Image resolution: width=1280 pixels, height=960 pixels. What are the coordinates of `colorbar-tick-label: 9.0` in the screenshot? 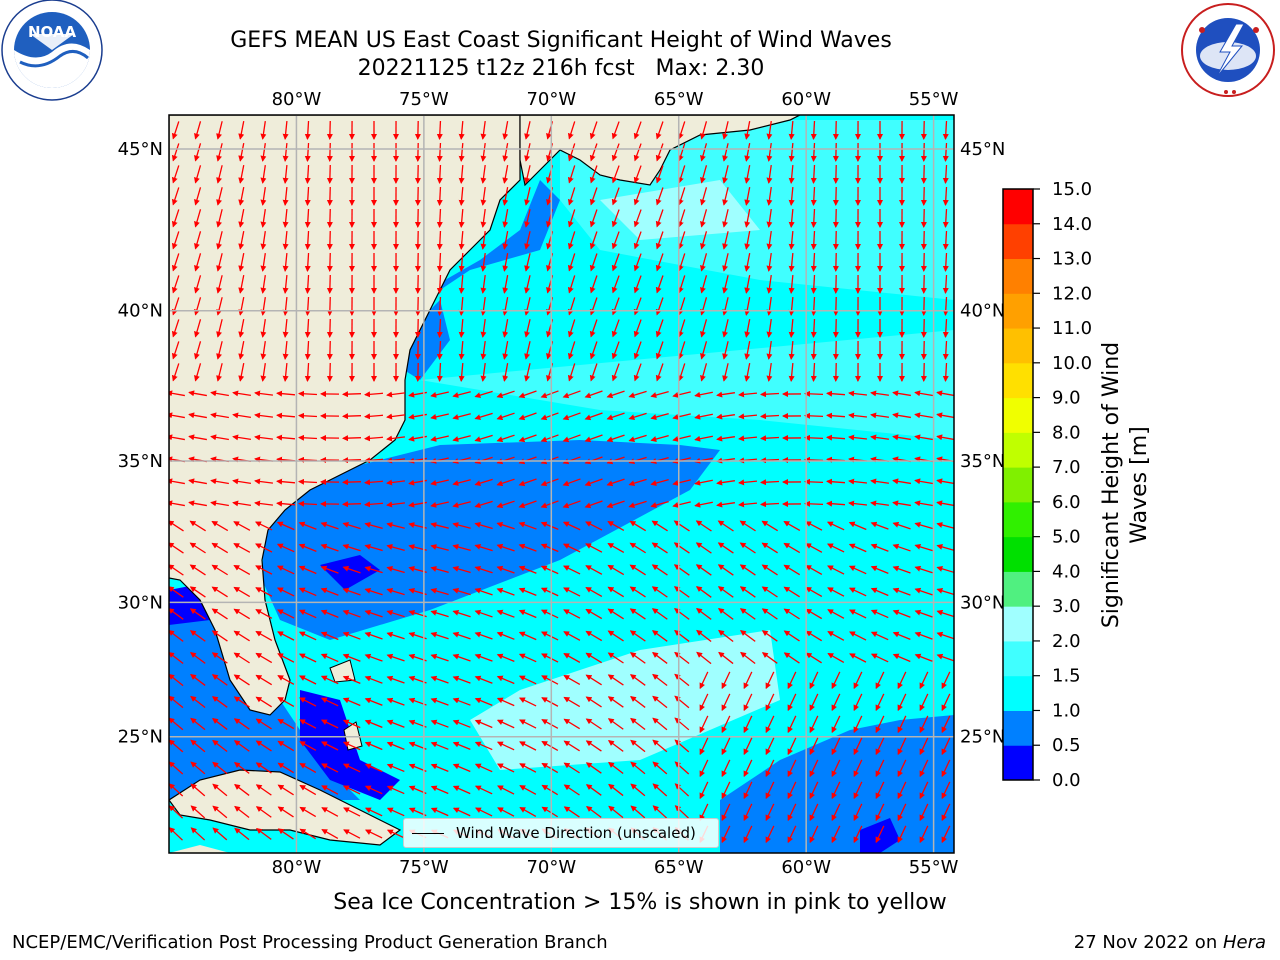 It's located at (1066, 398).